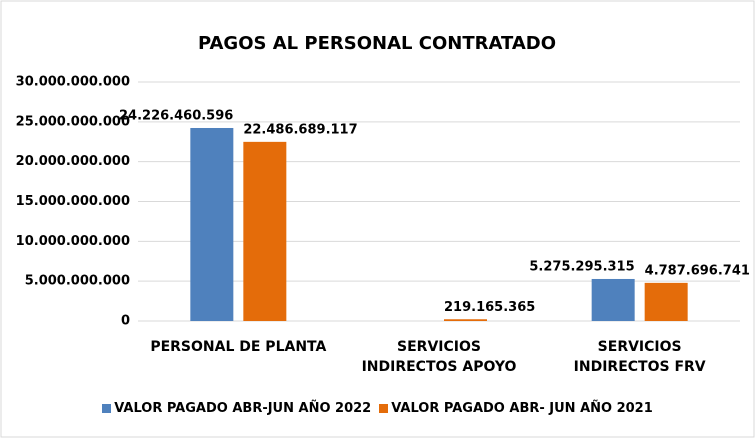  Describe the element at coordinates (77, 281) in the screenshot. I see `y-tick-label: 5.000.000.000` at that location.